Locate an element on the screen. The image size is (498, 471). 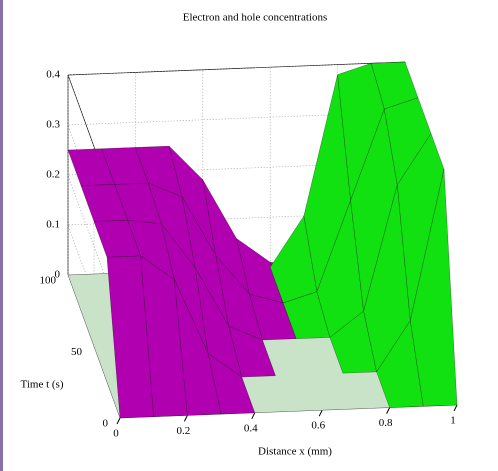
y-tick-label: 100 is located at coordinates (48, 281).